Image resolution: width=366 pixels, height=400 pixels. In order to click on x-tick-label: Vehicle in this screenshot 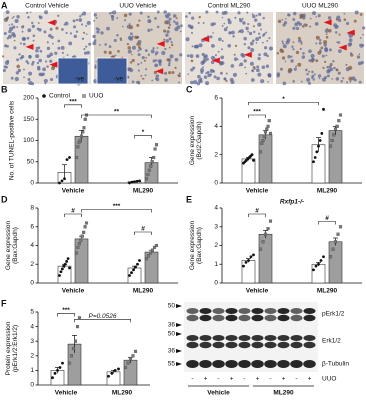, I will do `click(73, 291)`.